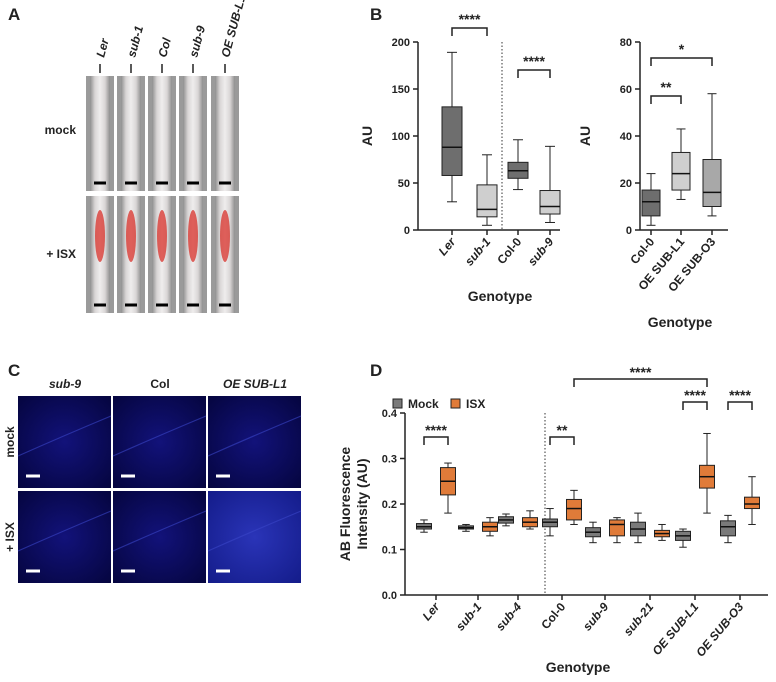 The height and width of the screenshot is (682, 776). Describe the element at coordinates (345, 504) in the screenshot. I see `y-axis-title: AB Fluorescence` at that location.